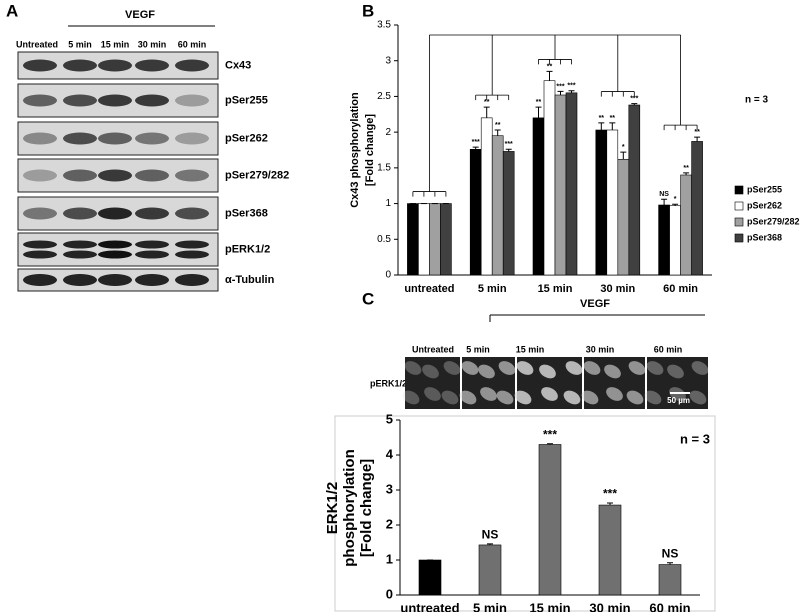 The width and height of the screenshot is (800, 612). I want to click on significance-label: NS, so click(670, 554).